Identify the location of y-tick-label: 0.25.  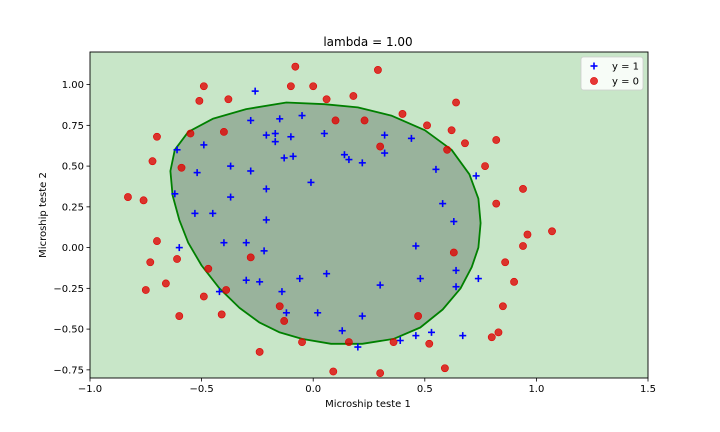
(73, 207).